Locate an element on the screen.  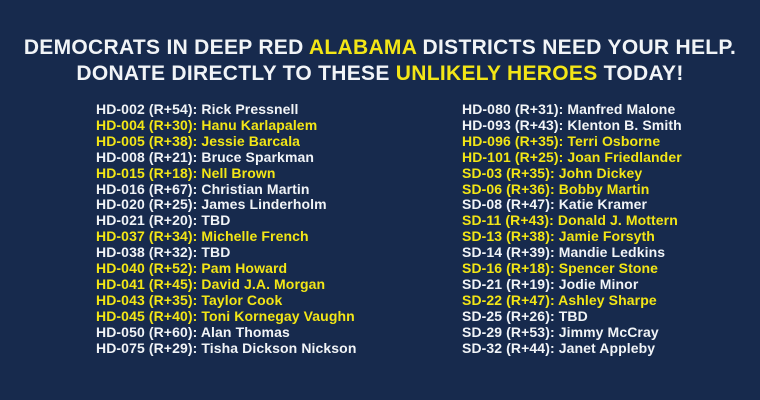
list-item: HD-015 (R+18): Nell Brown is located at coordinates (186, 172).